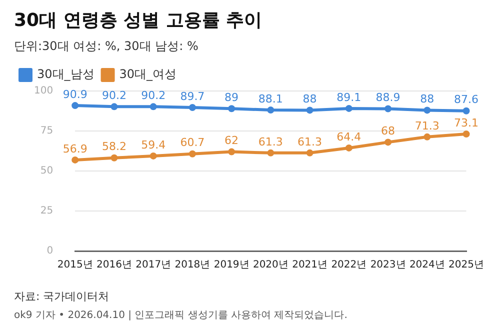  Describe the element at coordinates (75, 94) in the screenshot. I see `data-label: 90.9` at that location.